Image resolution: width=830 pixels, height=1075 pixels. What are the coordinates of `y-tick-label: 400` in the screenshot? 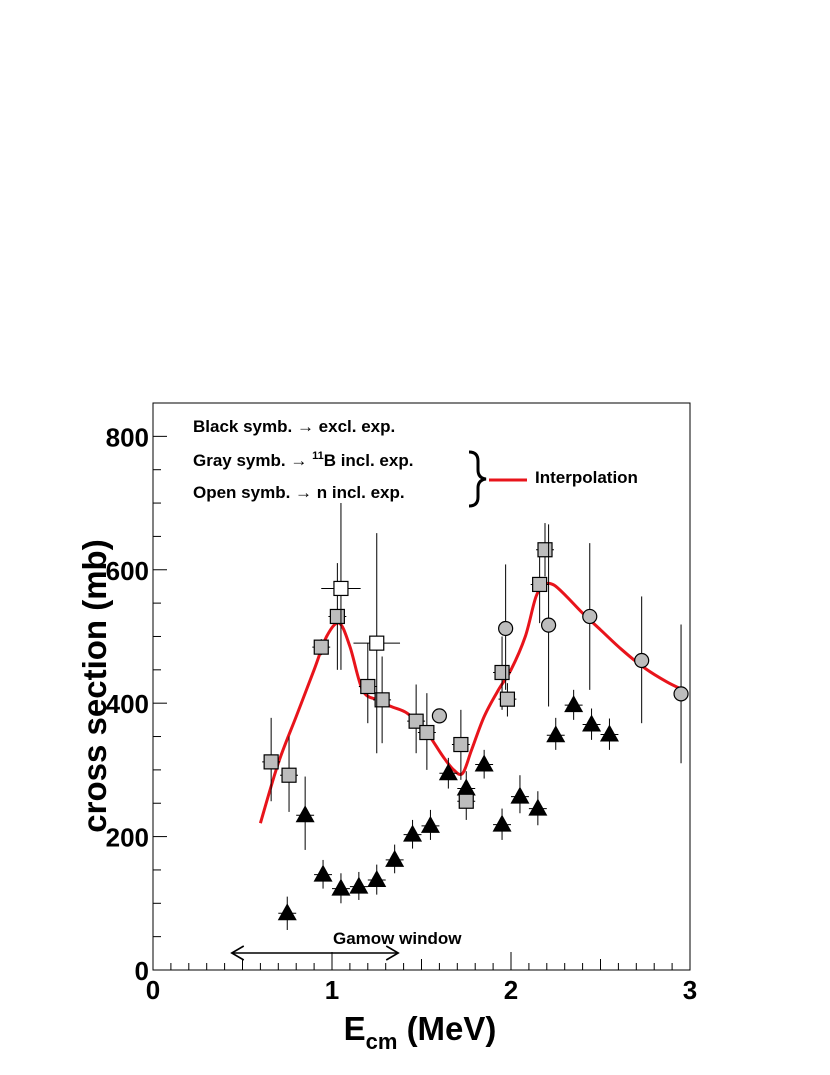 It's located at (127, 704).